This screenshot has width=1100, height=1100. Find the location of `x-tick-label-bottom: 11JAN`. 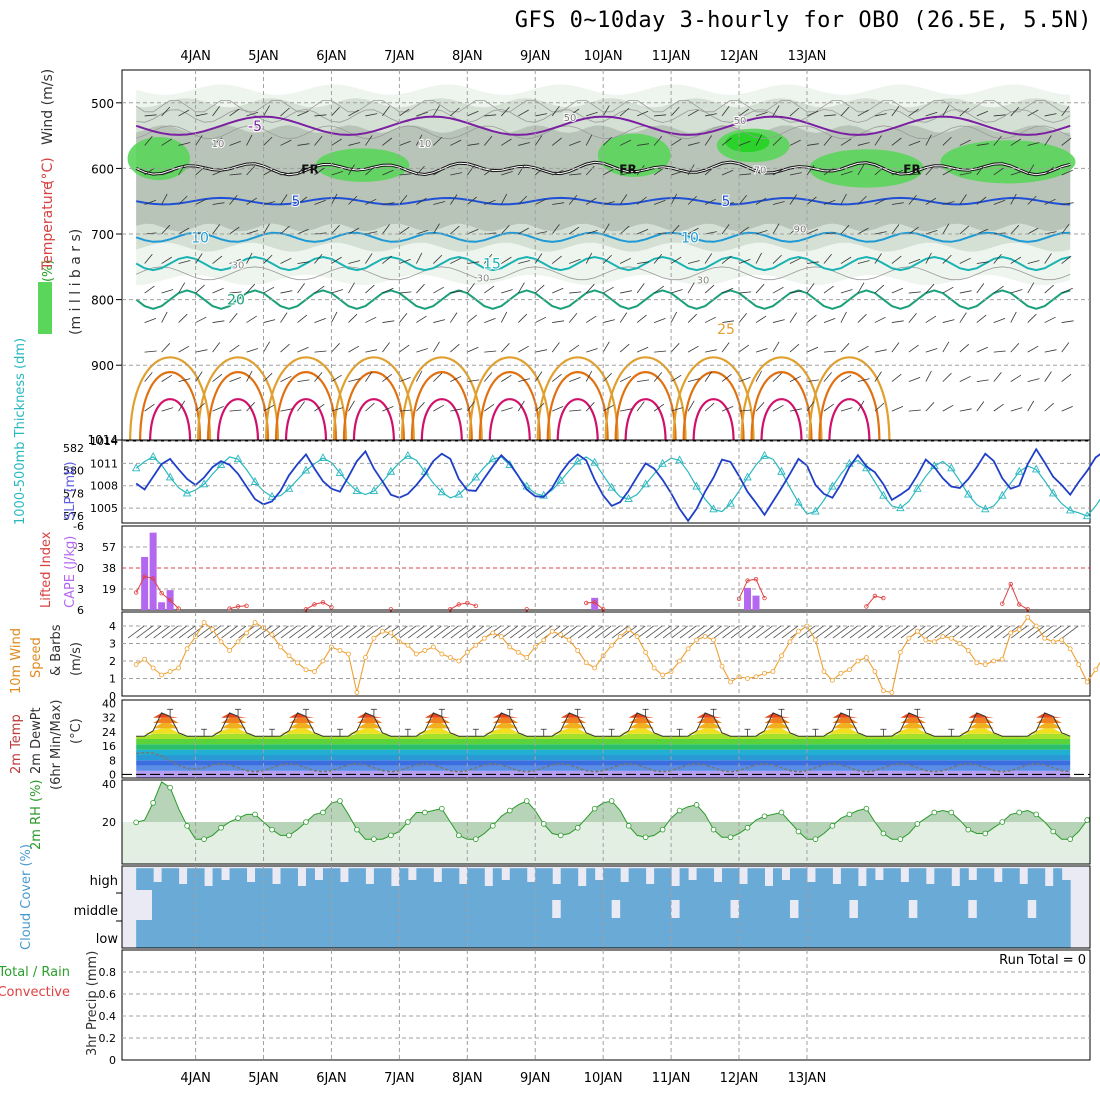

x-tick-label-bottom: 11JAN is located at coordinates (671, 1078).